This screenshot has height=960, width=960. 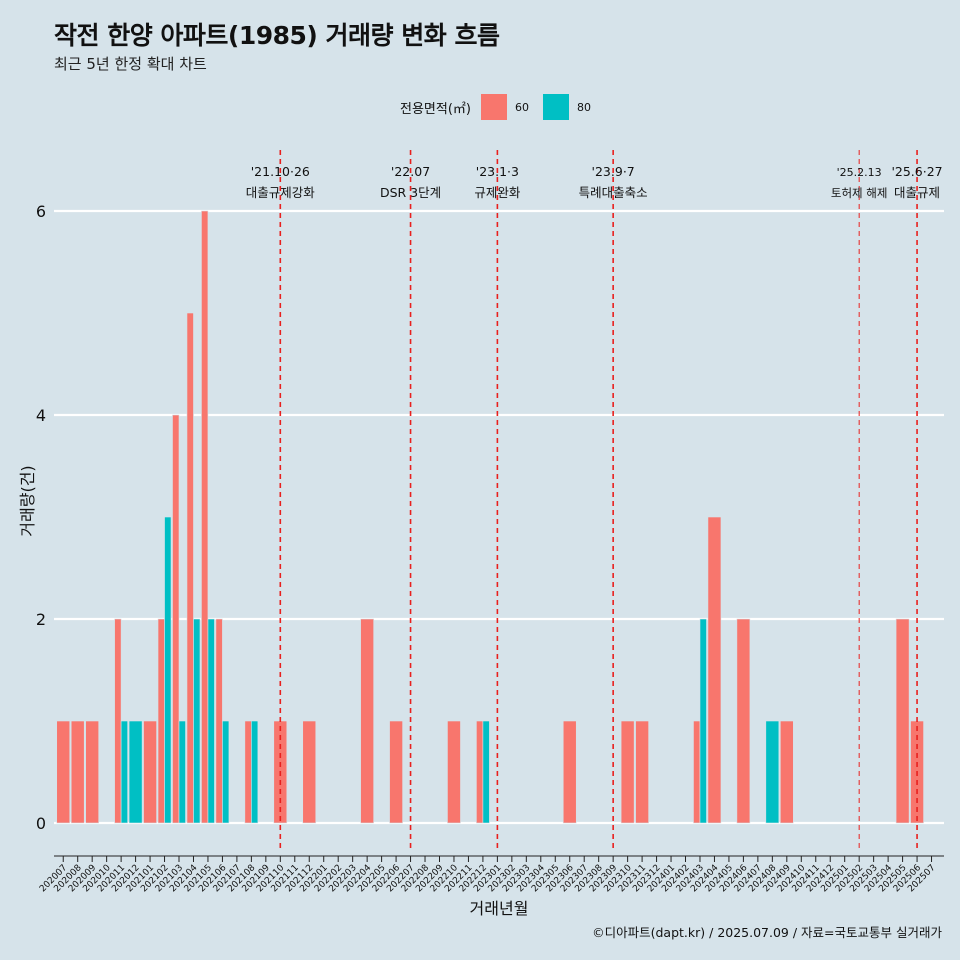 I want to click on legend-title: 전용면적(㎡), so click(x=435, y=109).